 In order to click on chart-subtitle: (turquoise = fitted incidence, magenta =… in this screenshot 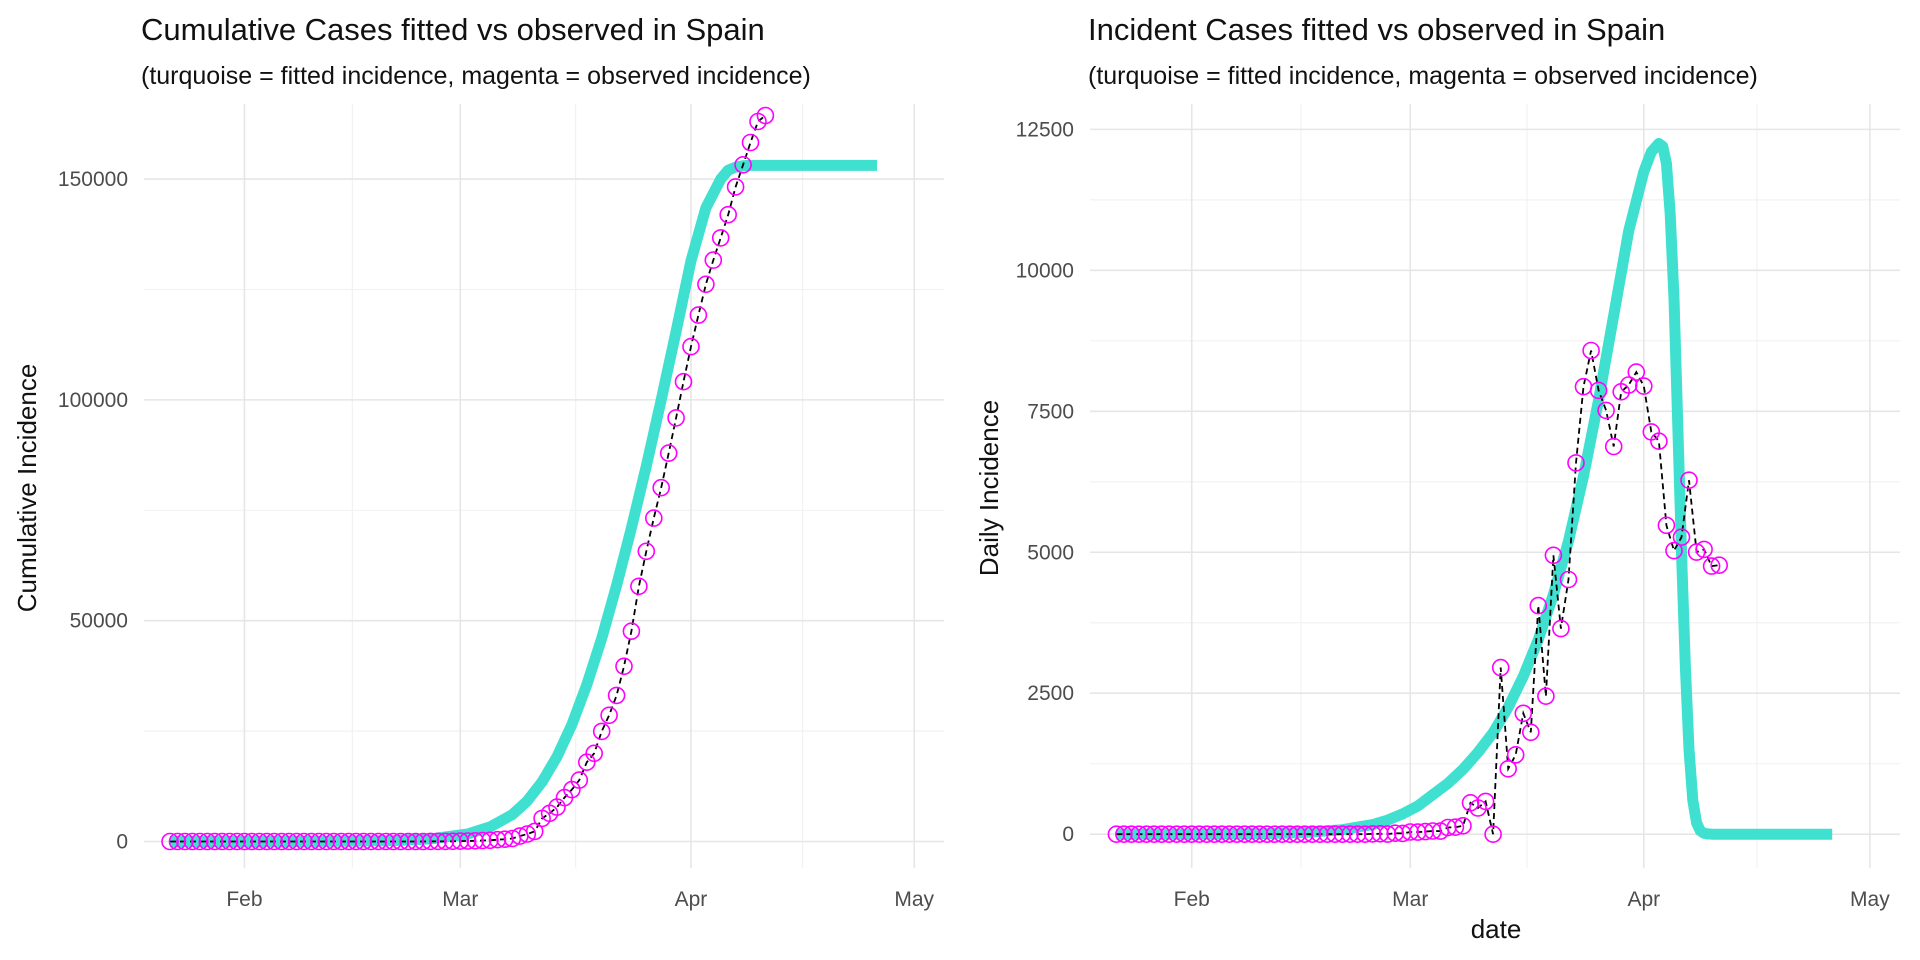, I will do `click(1423, 76)`.